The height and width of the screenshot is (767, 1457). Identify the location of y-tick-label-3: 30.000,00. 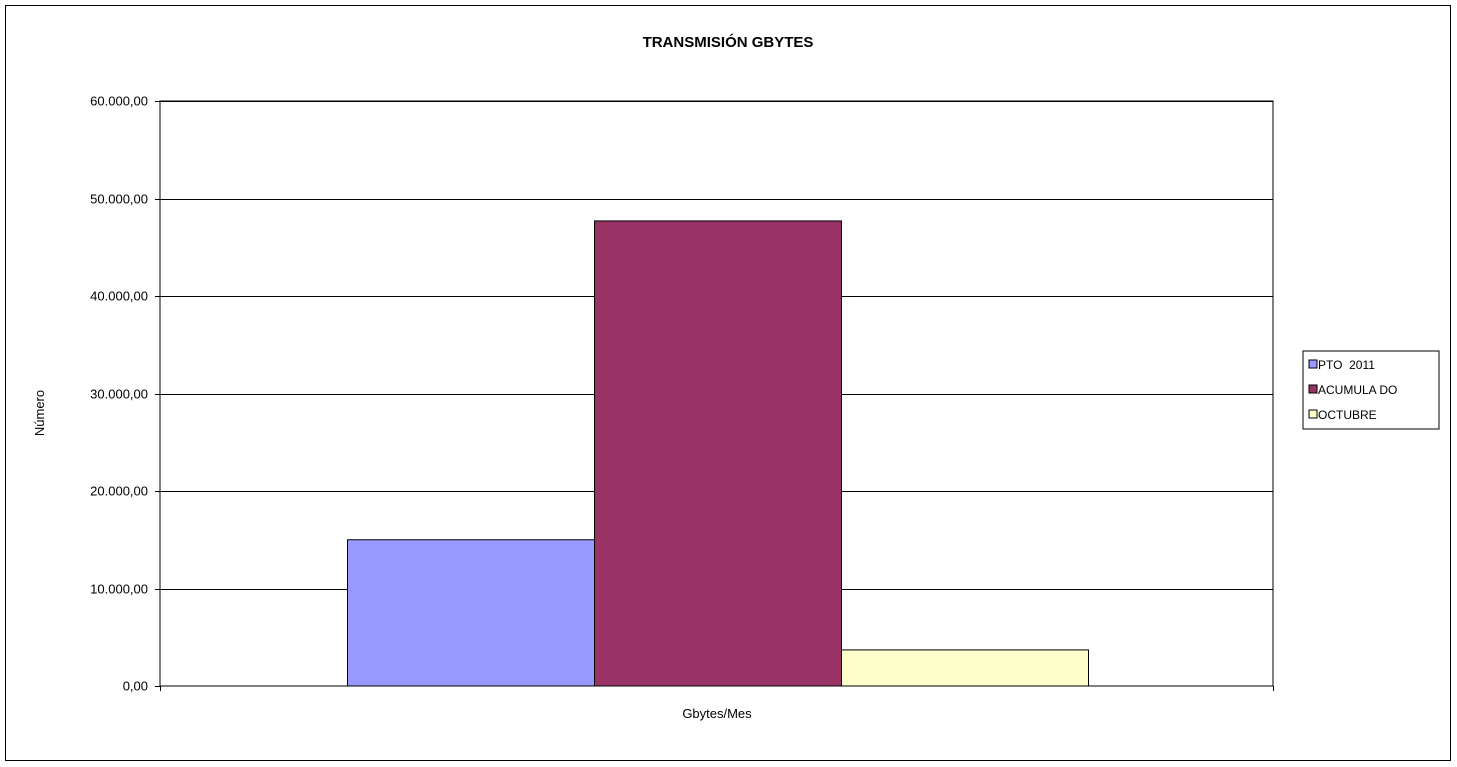
(119, 394).